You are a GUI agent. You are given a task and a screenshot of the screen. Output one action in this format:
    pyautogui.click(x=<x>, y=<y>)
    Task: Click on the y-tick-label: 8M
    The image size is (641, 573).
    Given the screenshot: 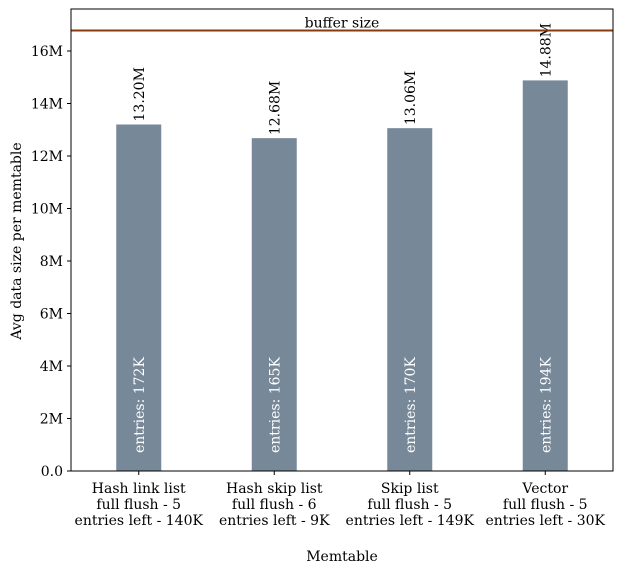 What is the action you would take?
    pyautogui.click(x=51, y=262)
    